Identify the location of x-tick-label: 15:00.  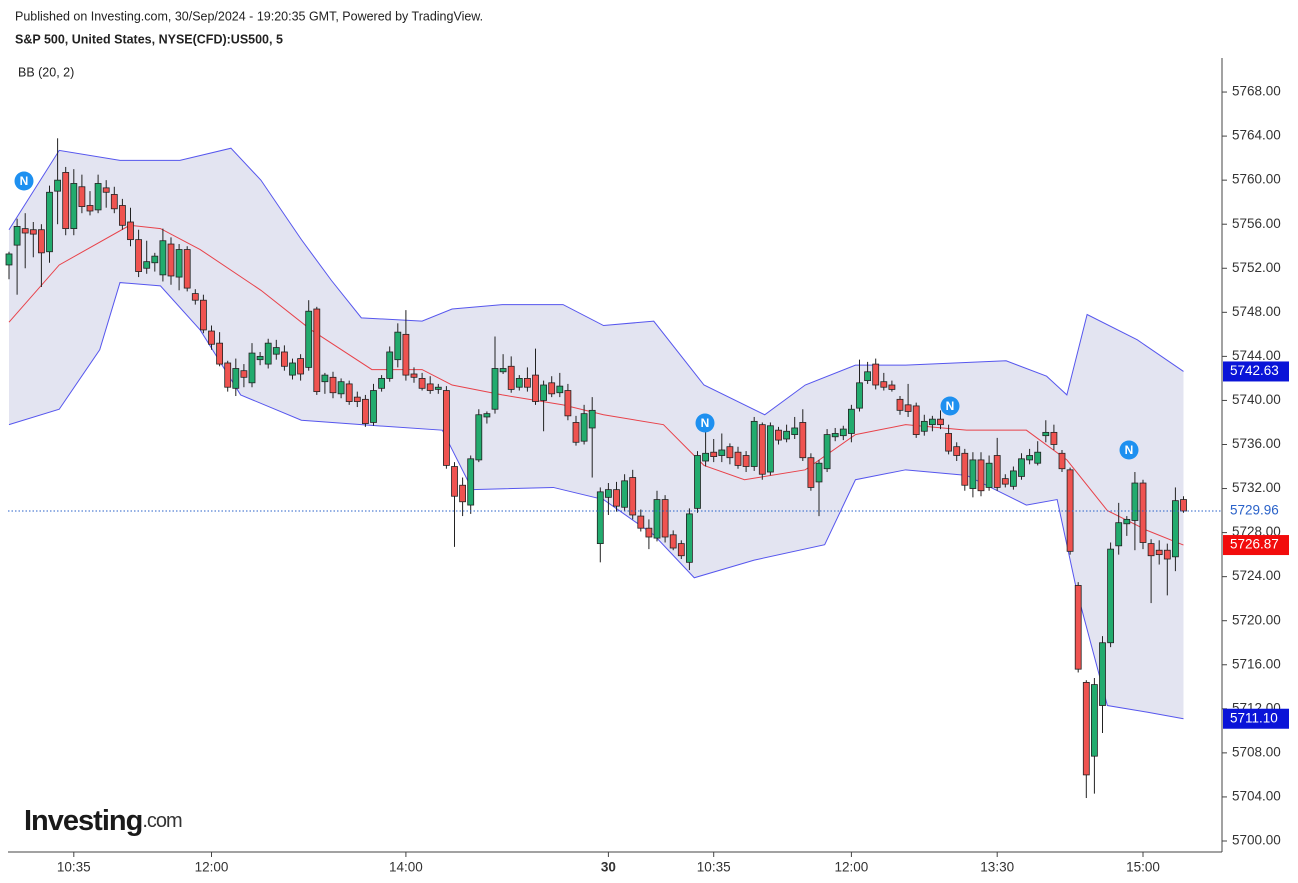
(1143, 867).